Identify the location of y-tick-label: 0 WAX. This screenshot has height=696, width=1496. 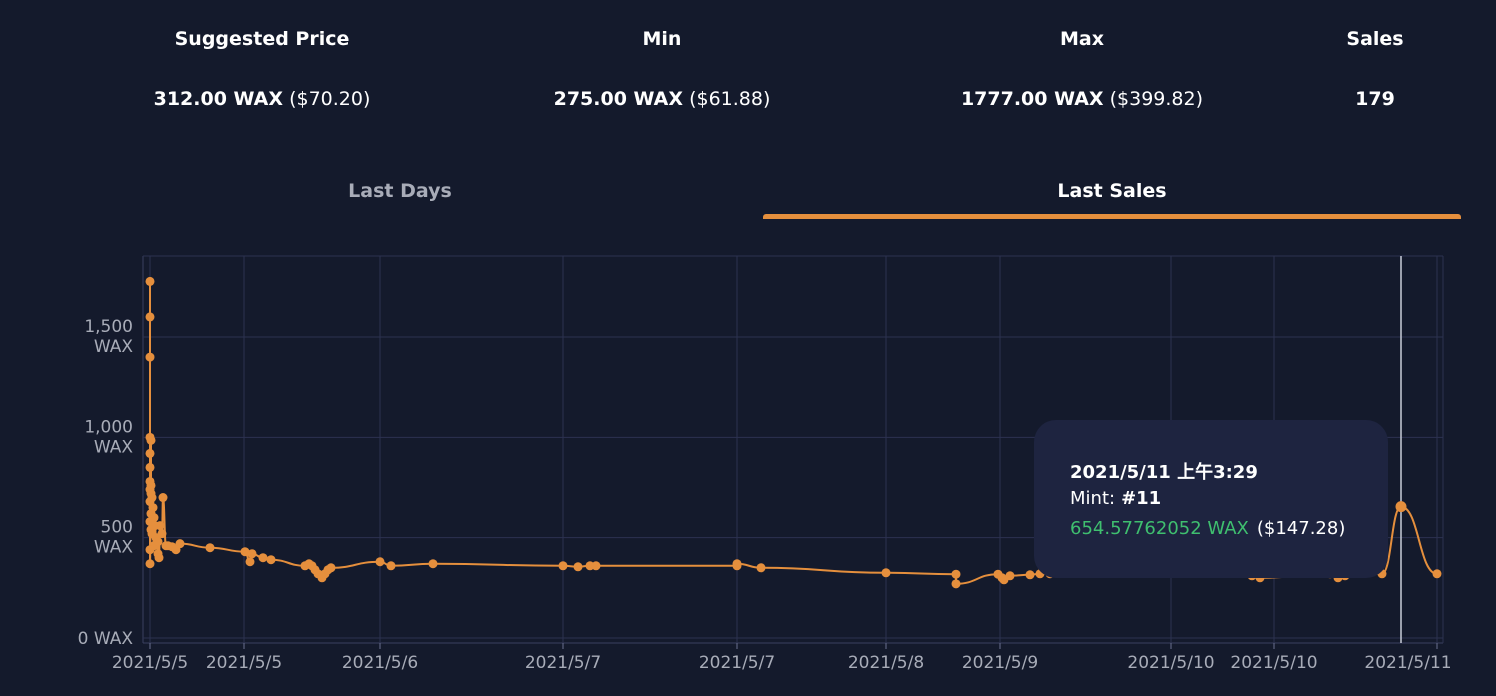
(106, 639).